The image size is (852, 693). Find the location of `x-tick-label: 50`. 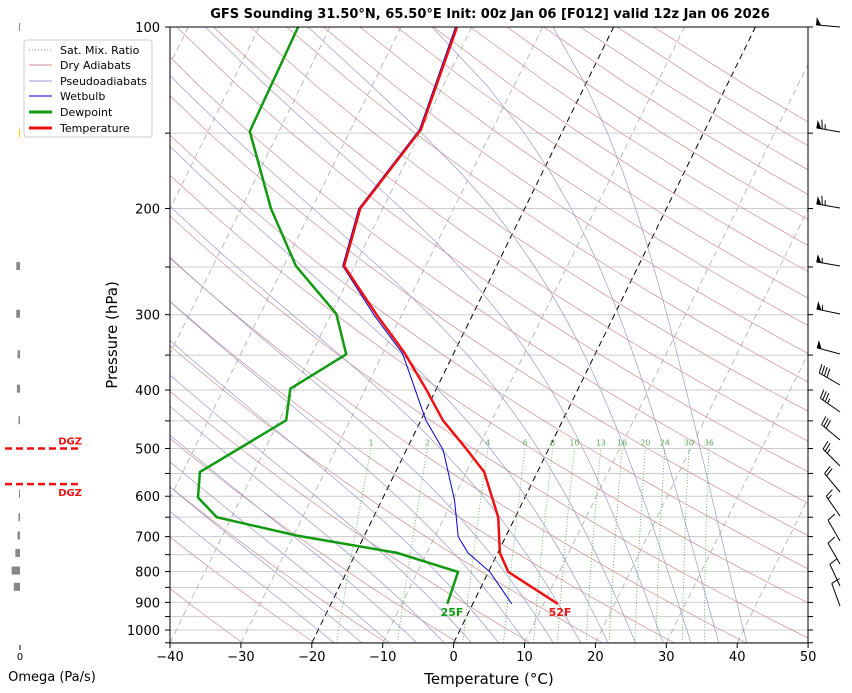

x-tick-label: 50 is located at coordinates (808, 657).